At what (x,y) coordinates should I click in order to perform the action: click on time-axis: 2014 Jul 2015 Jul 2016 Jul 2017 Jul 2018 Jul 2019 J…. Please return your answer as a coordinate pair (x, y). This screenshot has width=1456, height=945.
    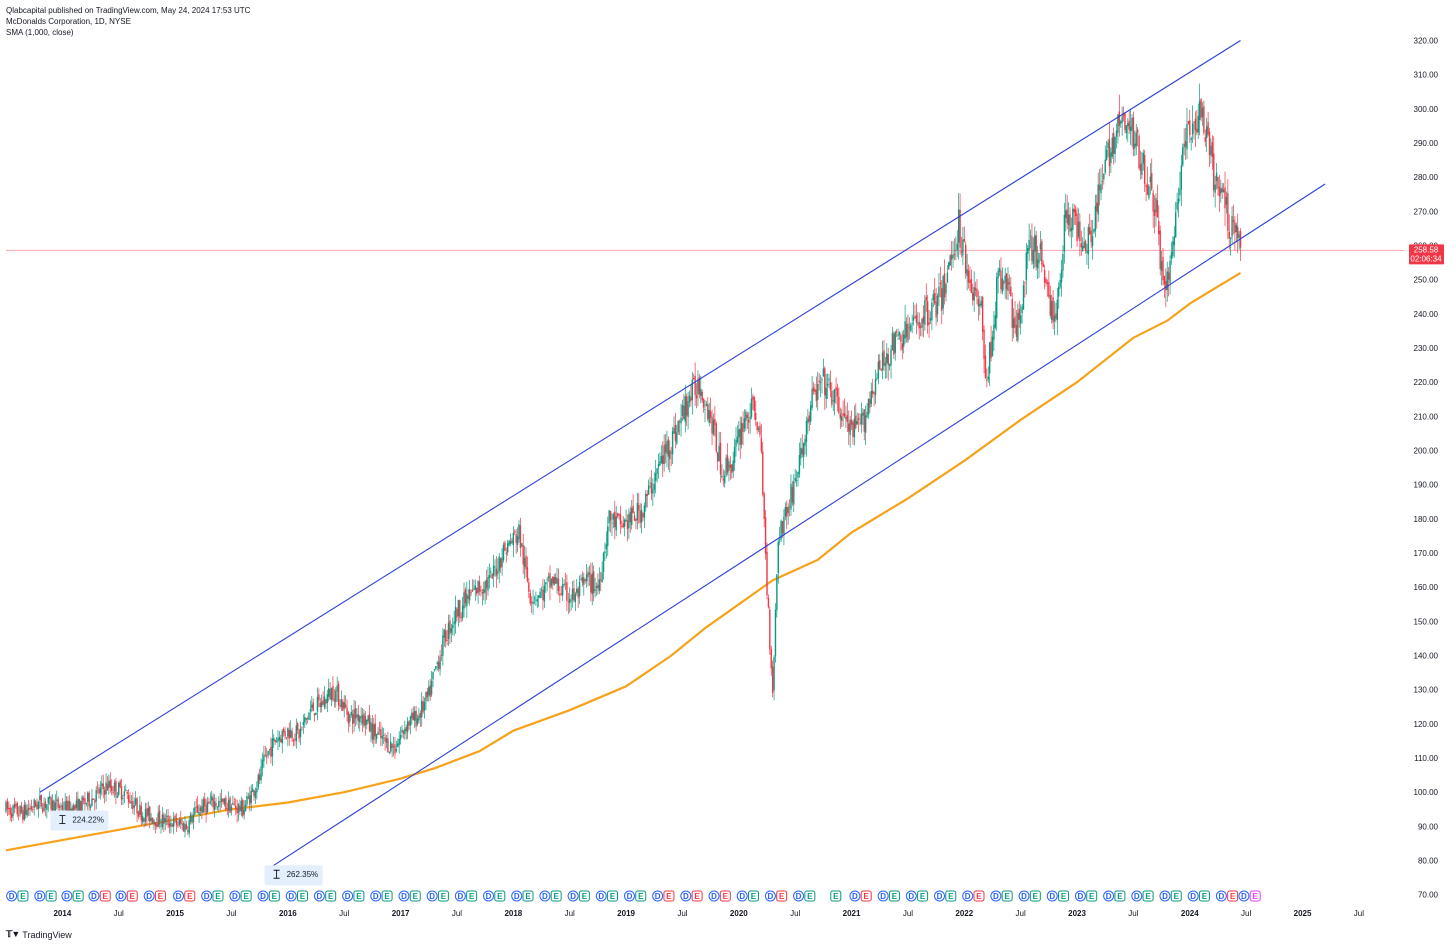
    Looking at the image, I should click on (708, 913).